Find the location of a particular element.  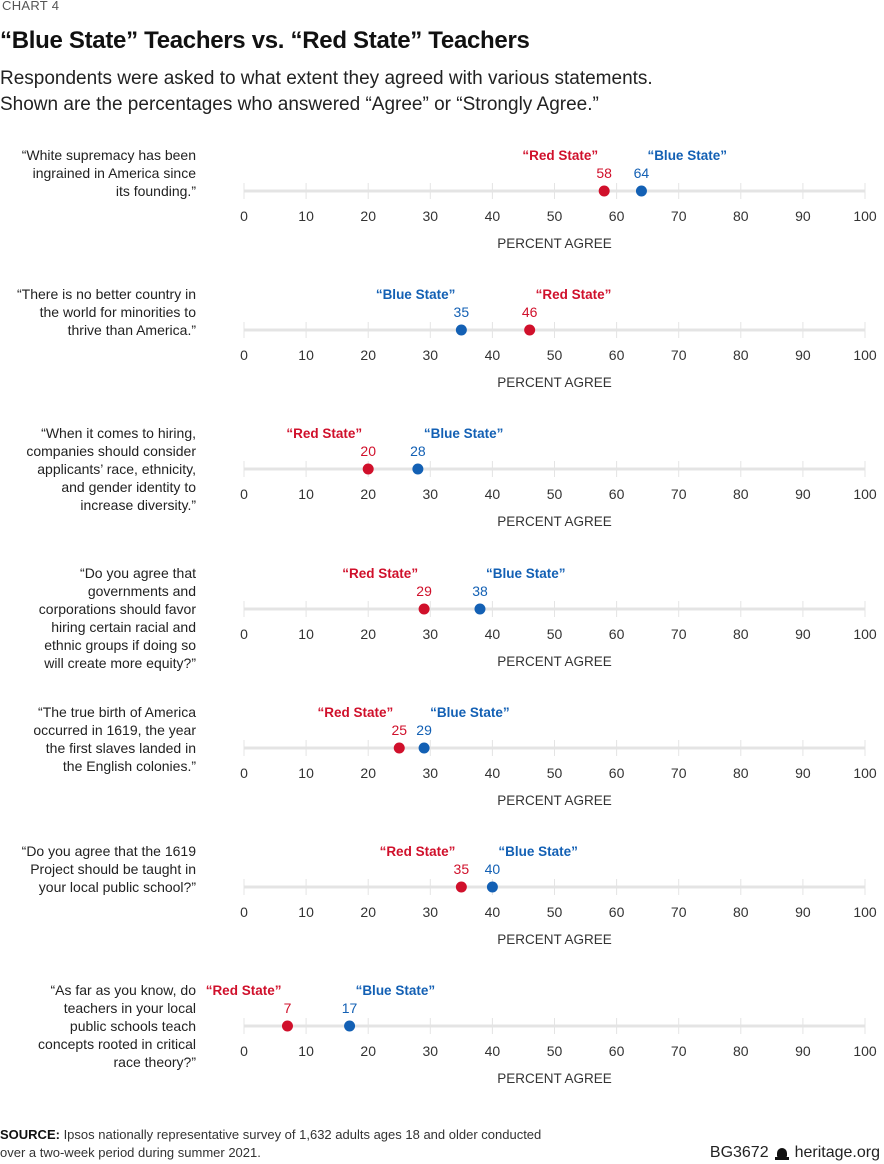

red-state-value: 58 is located at coordinates (604, 173).